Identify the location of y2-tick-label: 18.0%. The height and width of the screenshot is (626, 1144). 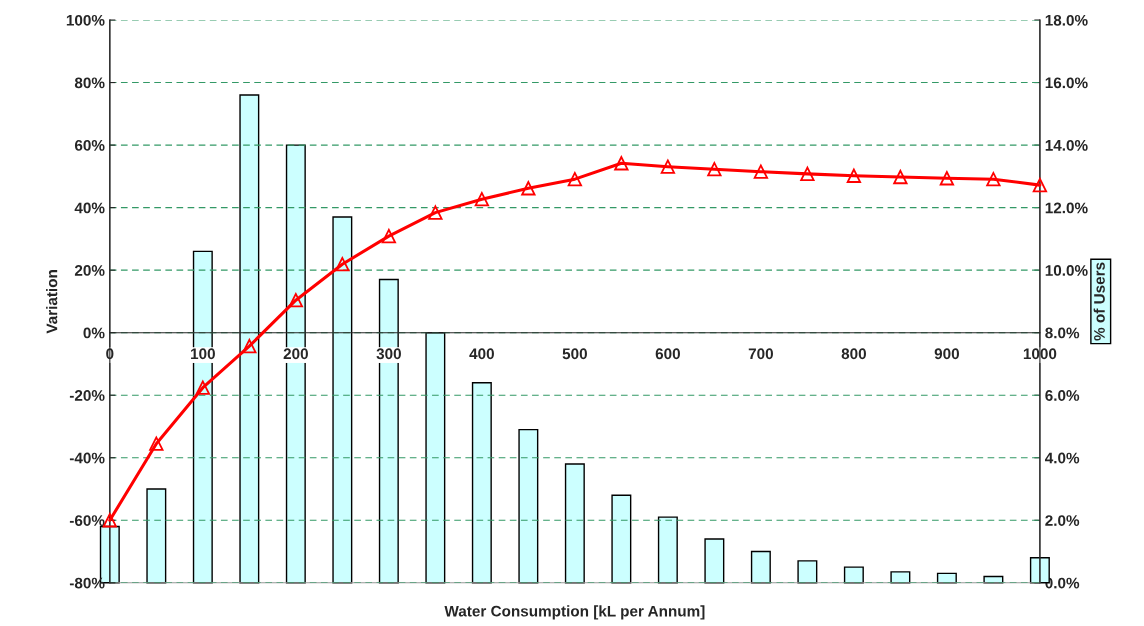
(1066, 20).